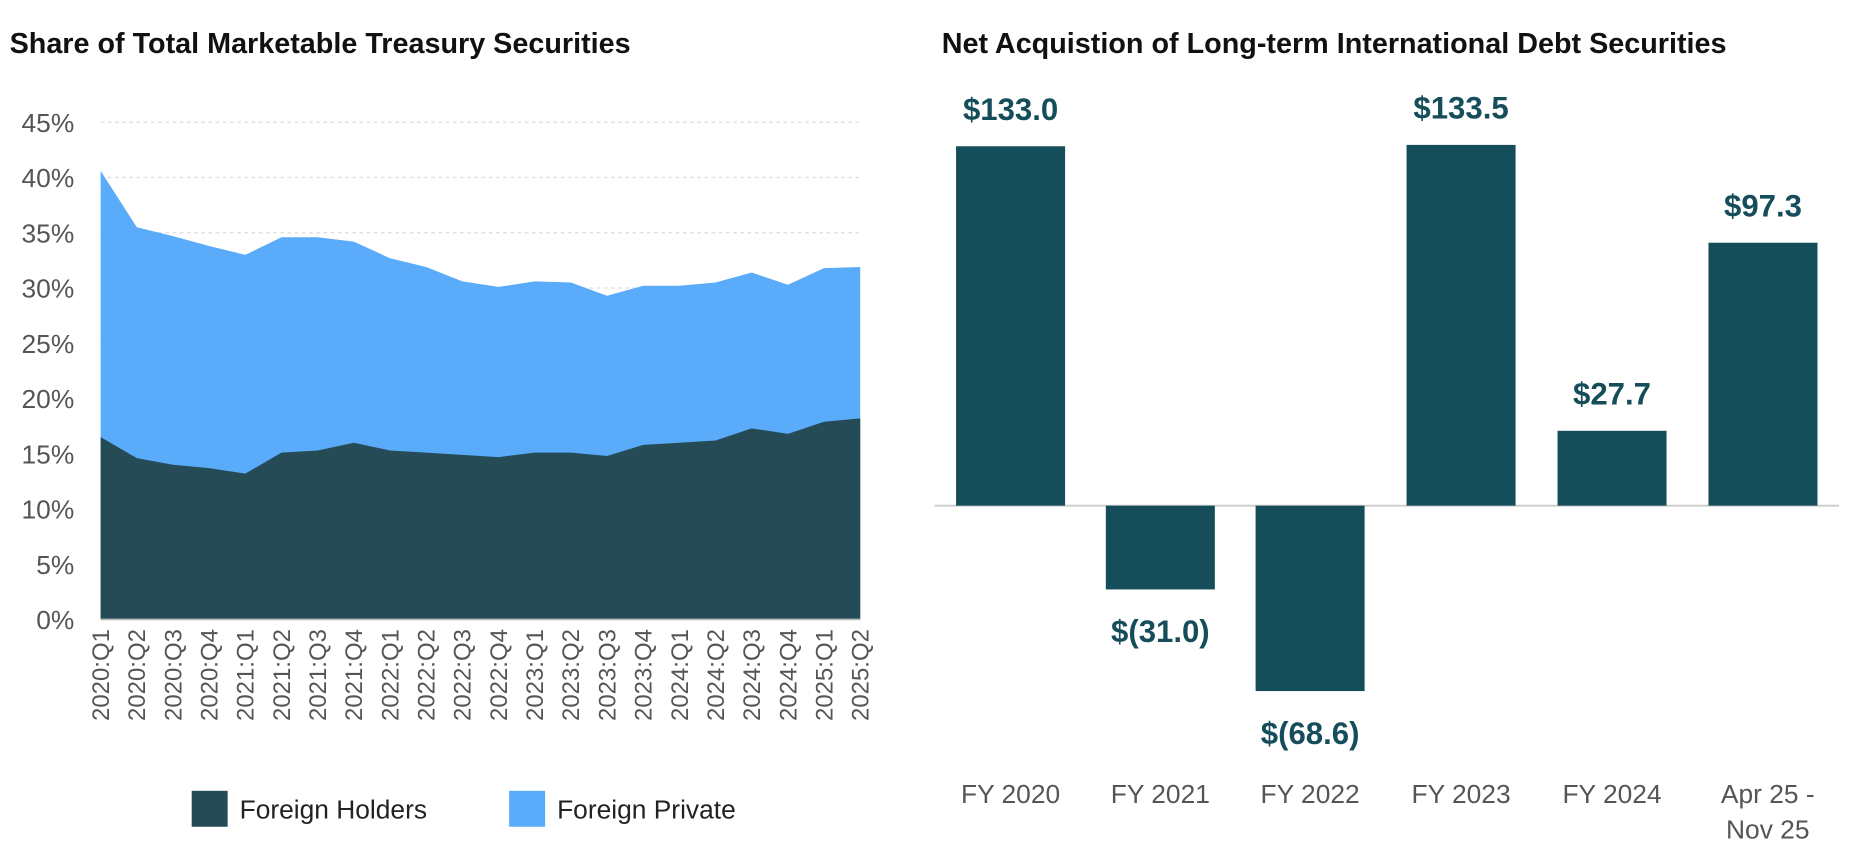 The height and width of the screenshot is (852, 1875). I want to click on x-tick-label: 2022:Q4, so click(499, 675).